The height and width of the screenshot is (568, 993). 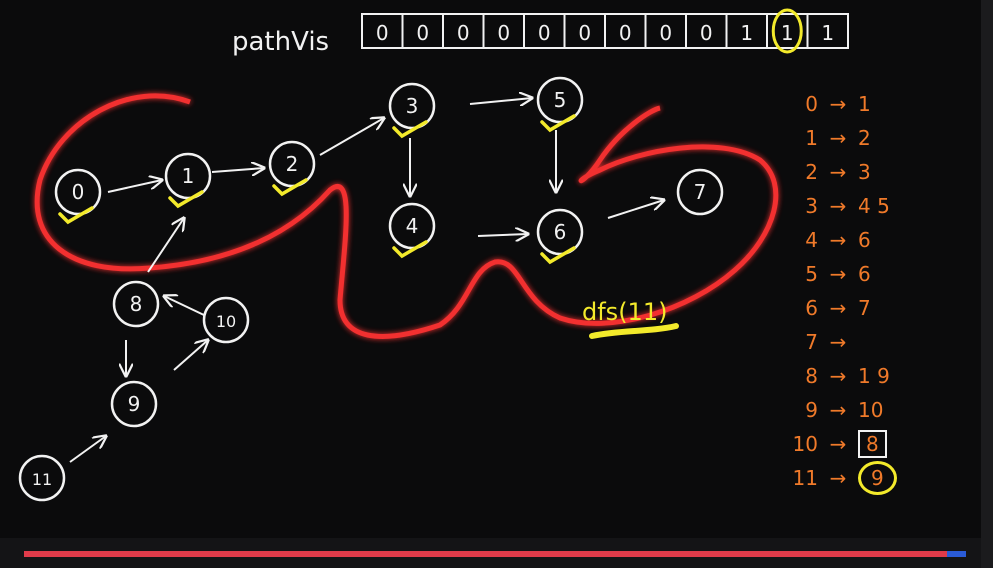 I want to click on adjacency-neighbors: 10, so click(x=871, y=410).